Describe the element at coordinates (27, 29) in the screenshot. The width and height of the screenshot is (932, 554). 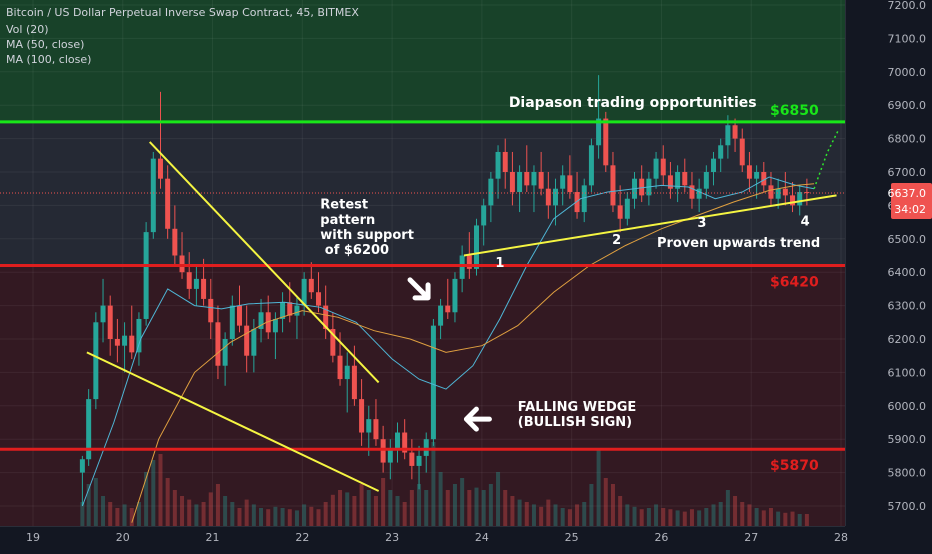
I see `indicator-label: Vol (20)` at that location.